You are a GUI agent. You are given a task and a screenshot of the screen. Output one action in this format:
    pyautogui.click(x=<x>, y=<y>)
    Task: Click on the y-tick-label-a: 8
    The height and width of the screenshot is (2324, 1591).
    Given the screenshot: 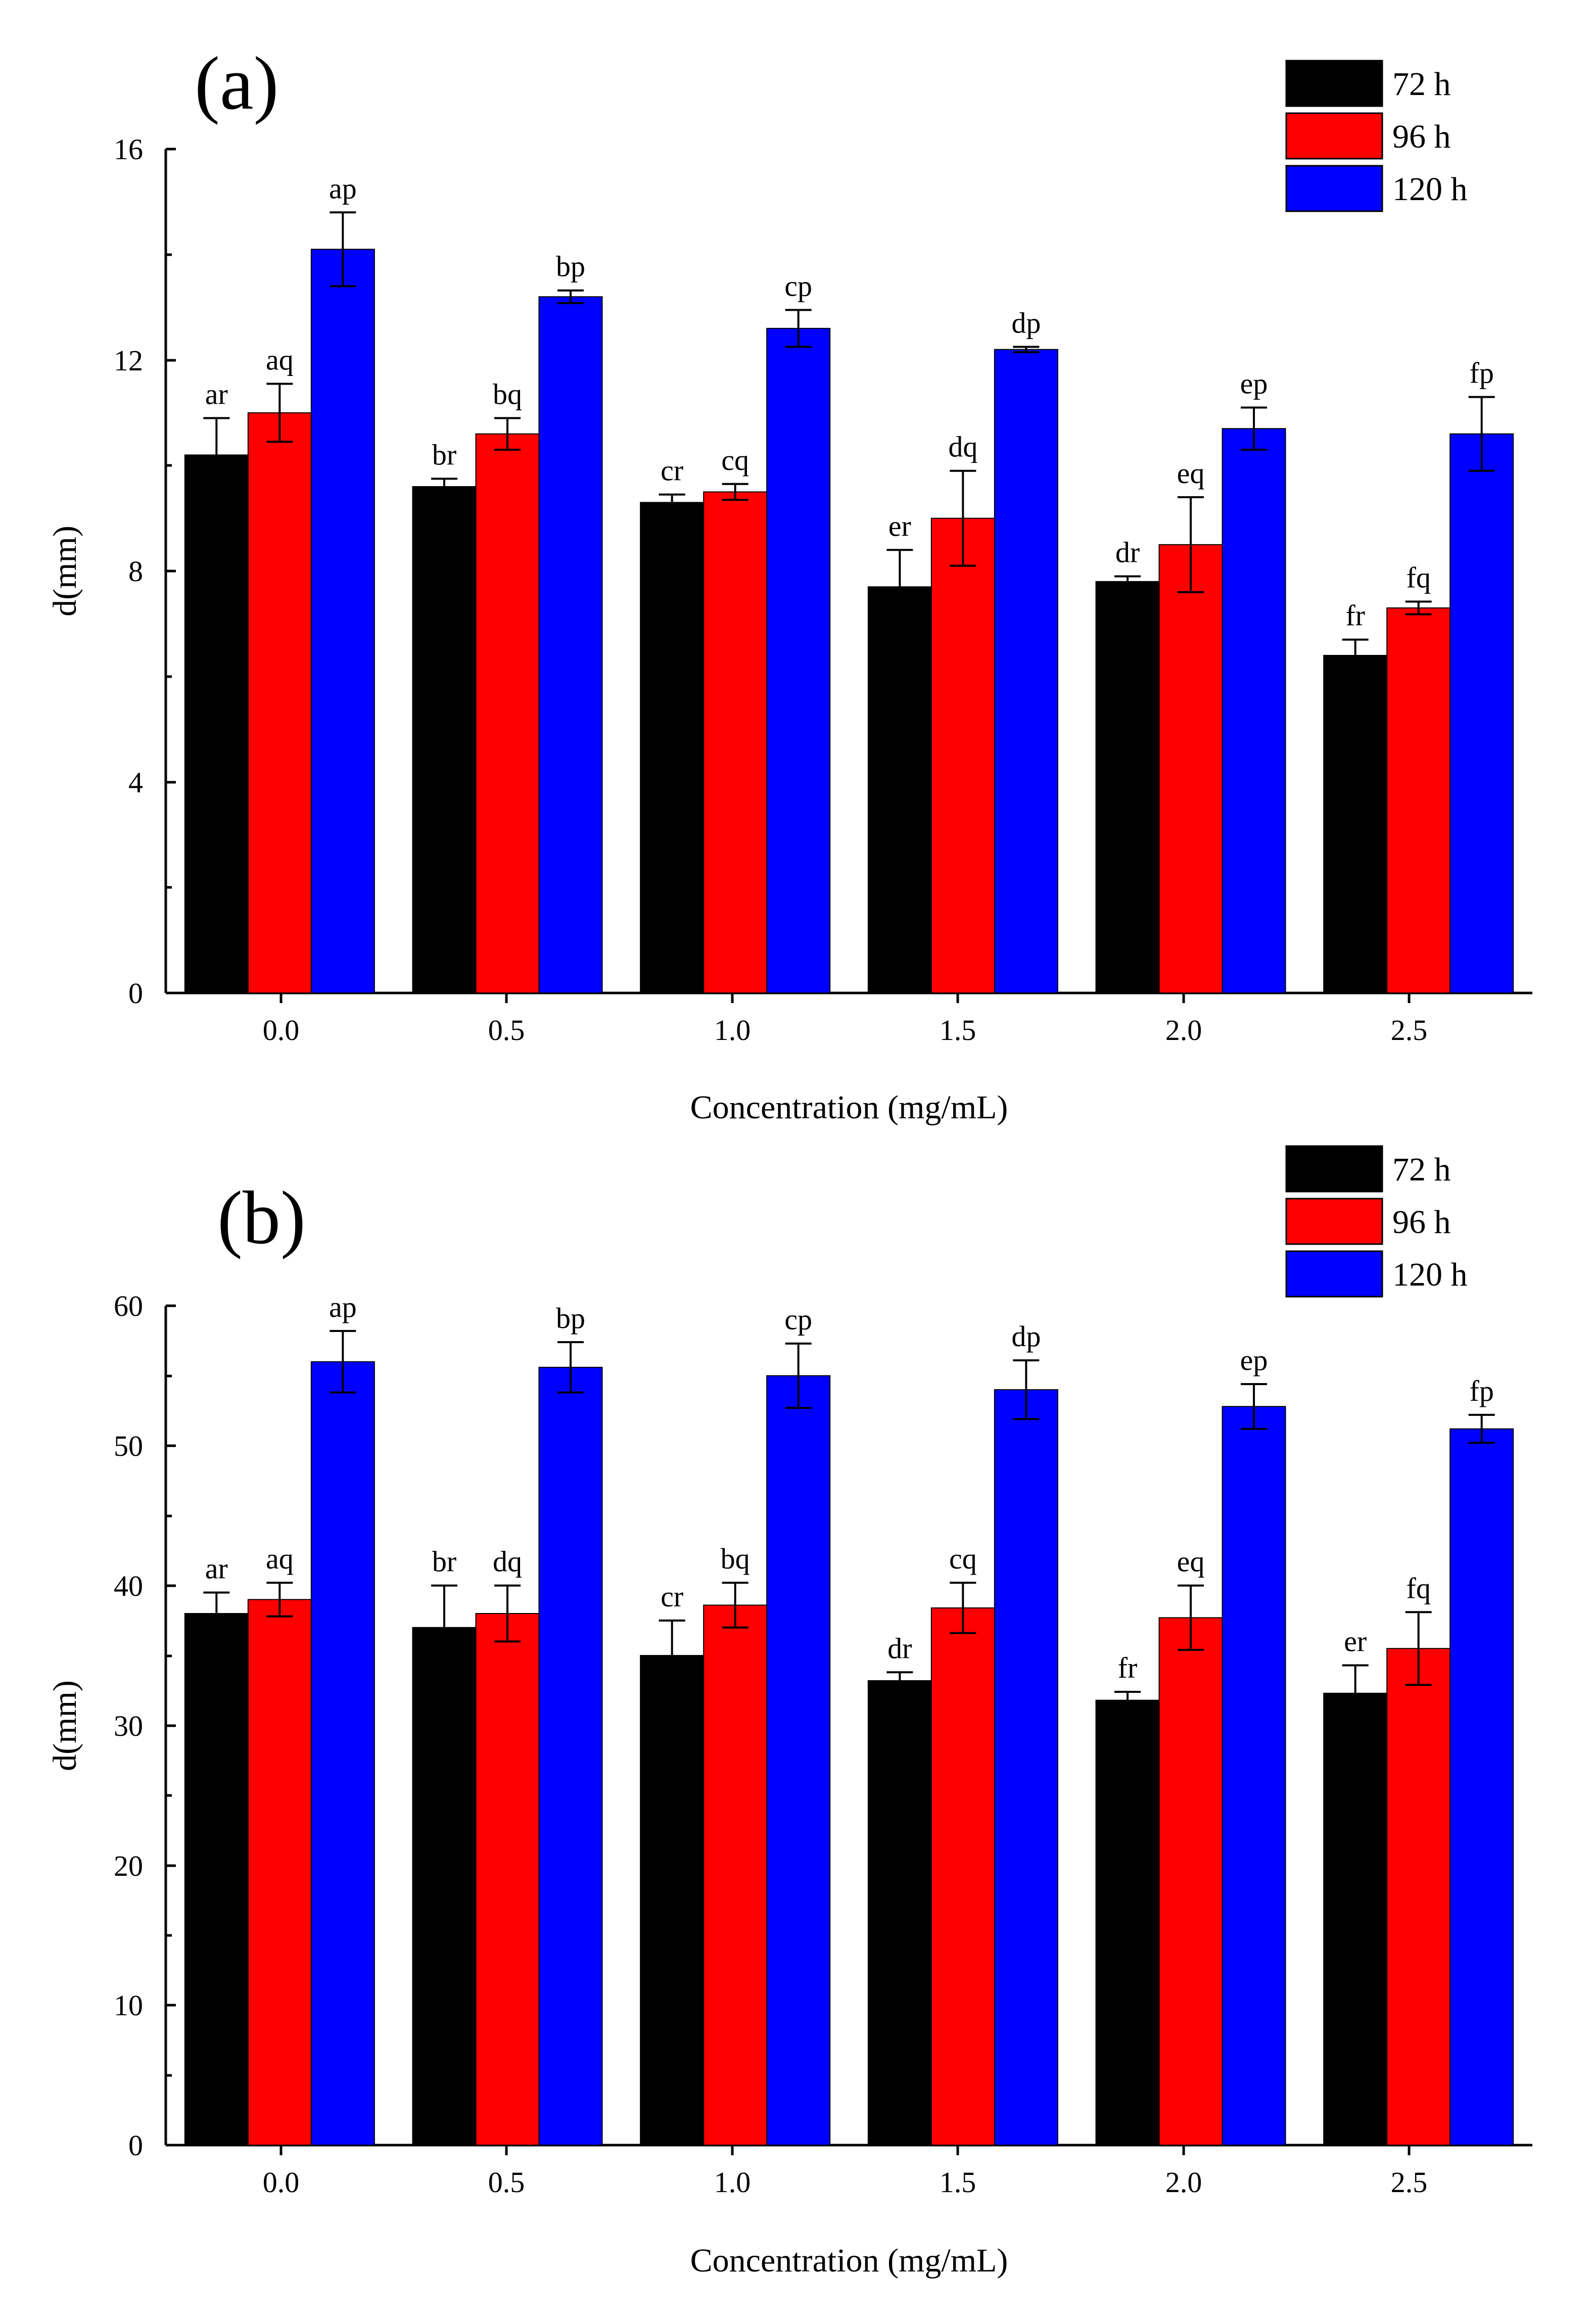 What is the action you would take?
    pyautogui.click(x=135, y=571)
    